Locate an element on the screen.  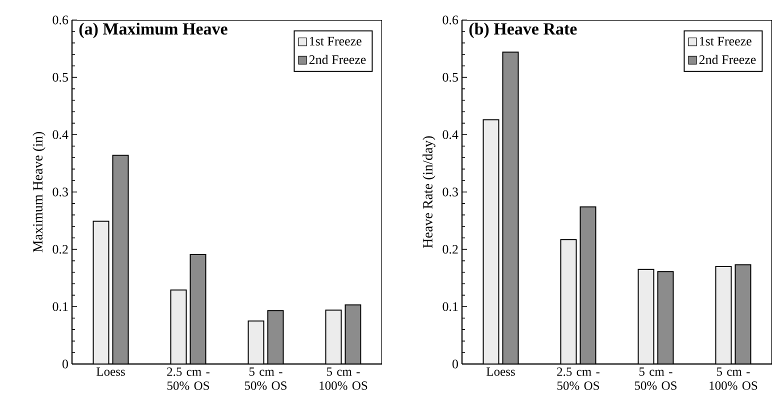
y-axis-title: Maximum Heave (in) is located at coordinates (39, 192).